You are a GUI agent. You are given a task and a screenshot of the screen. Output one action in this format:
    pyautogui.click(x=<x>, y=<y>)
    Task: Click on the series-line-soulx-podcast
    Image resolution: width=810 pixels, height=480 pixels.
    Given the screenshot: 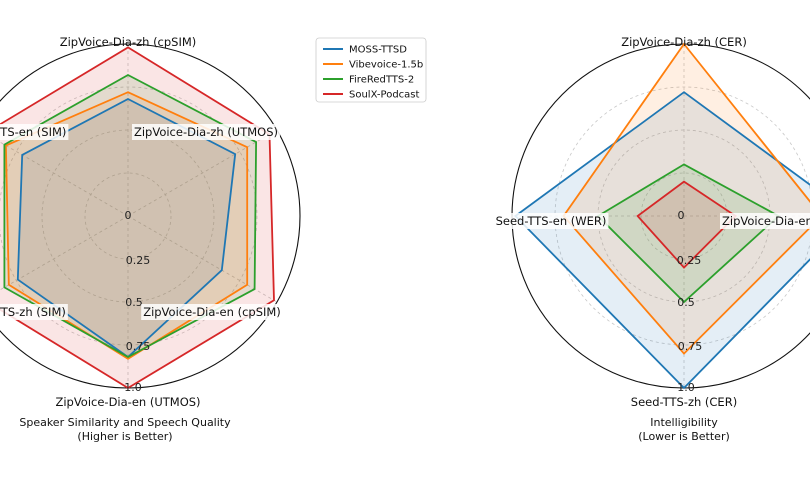 What is the action you would take?
    pyautogui.click(x=687, y=224)
    